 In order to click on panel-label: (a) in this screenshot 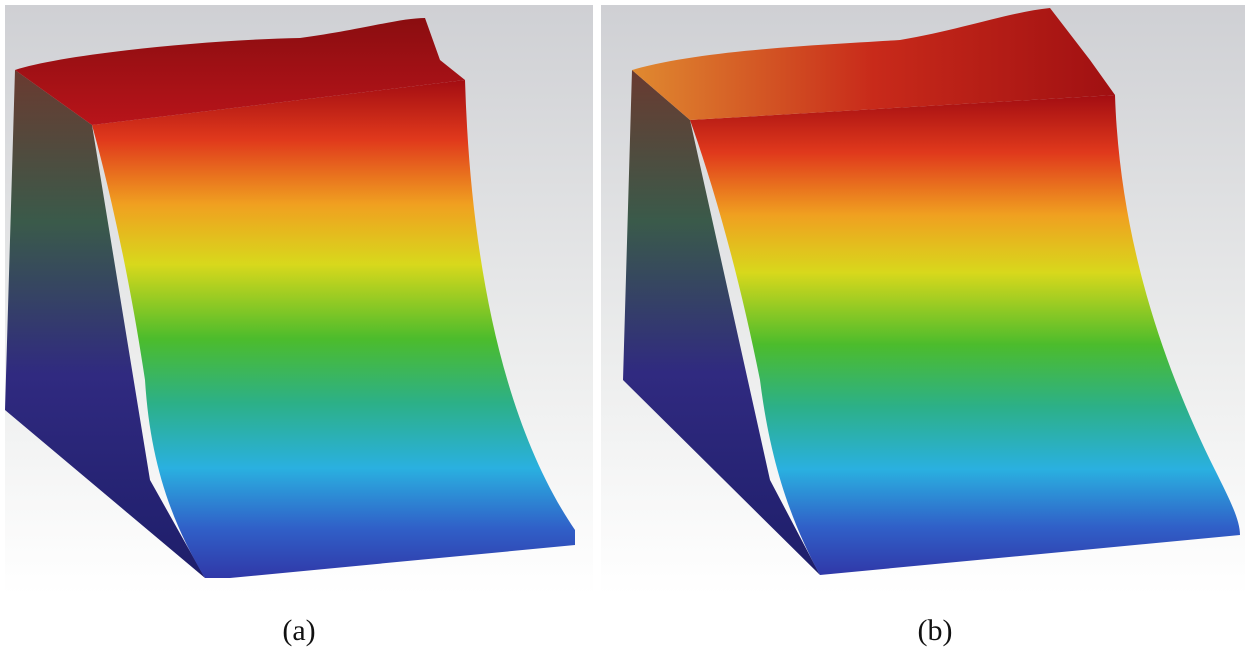, I will do `click(298, 630)`.